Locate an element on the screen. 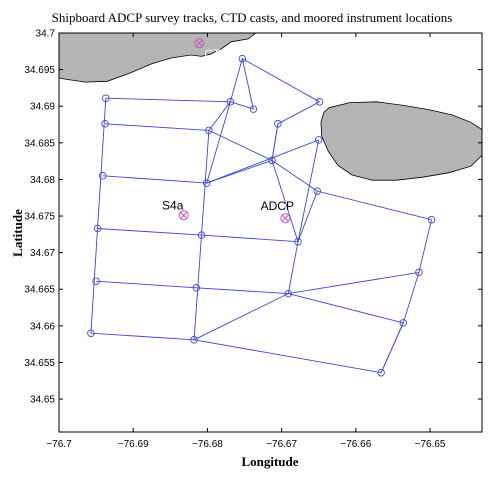 The image size is (500, 481). y-tick-label: 34.69 is located at coordinates (42, 107).